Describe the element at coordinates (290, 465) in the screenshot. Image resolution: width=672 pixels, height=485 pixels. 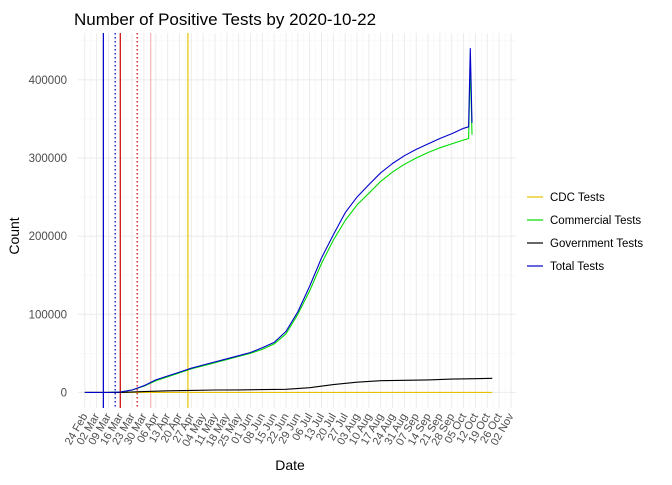
I see `x-axis-label: Date` at that location.